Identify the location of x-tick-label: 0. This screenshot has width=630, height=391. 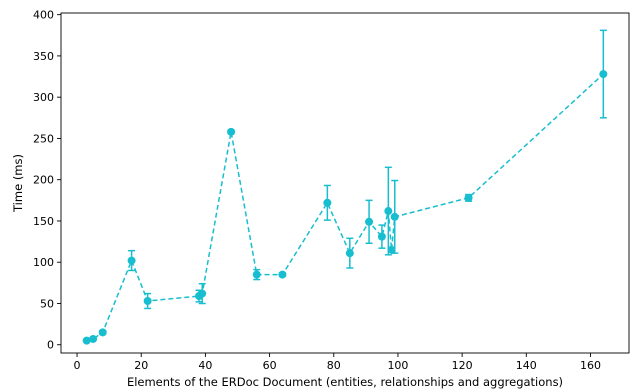
(77, 365).